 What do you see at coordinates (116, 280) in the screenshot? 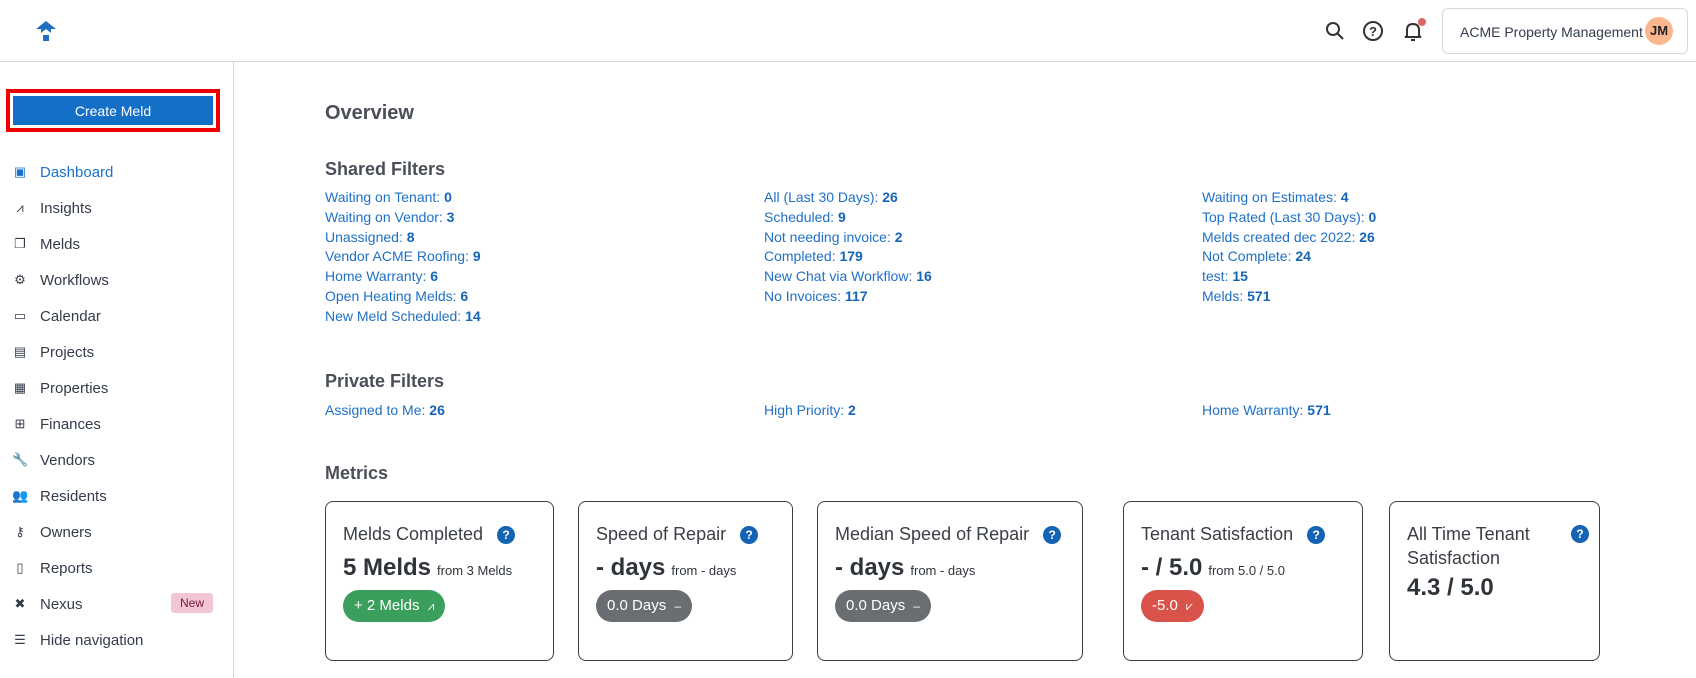
I see `sidebar-item-workflows: ⚙ Workflows` at bounding box center [116, 280].